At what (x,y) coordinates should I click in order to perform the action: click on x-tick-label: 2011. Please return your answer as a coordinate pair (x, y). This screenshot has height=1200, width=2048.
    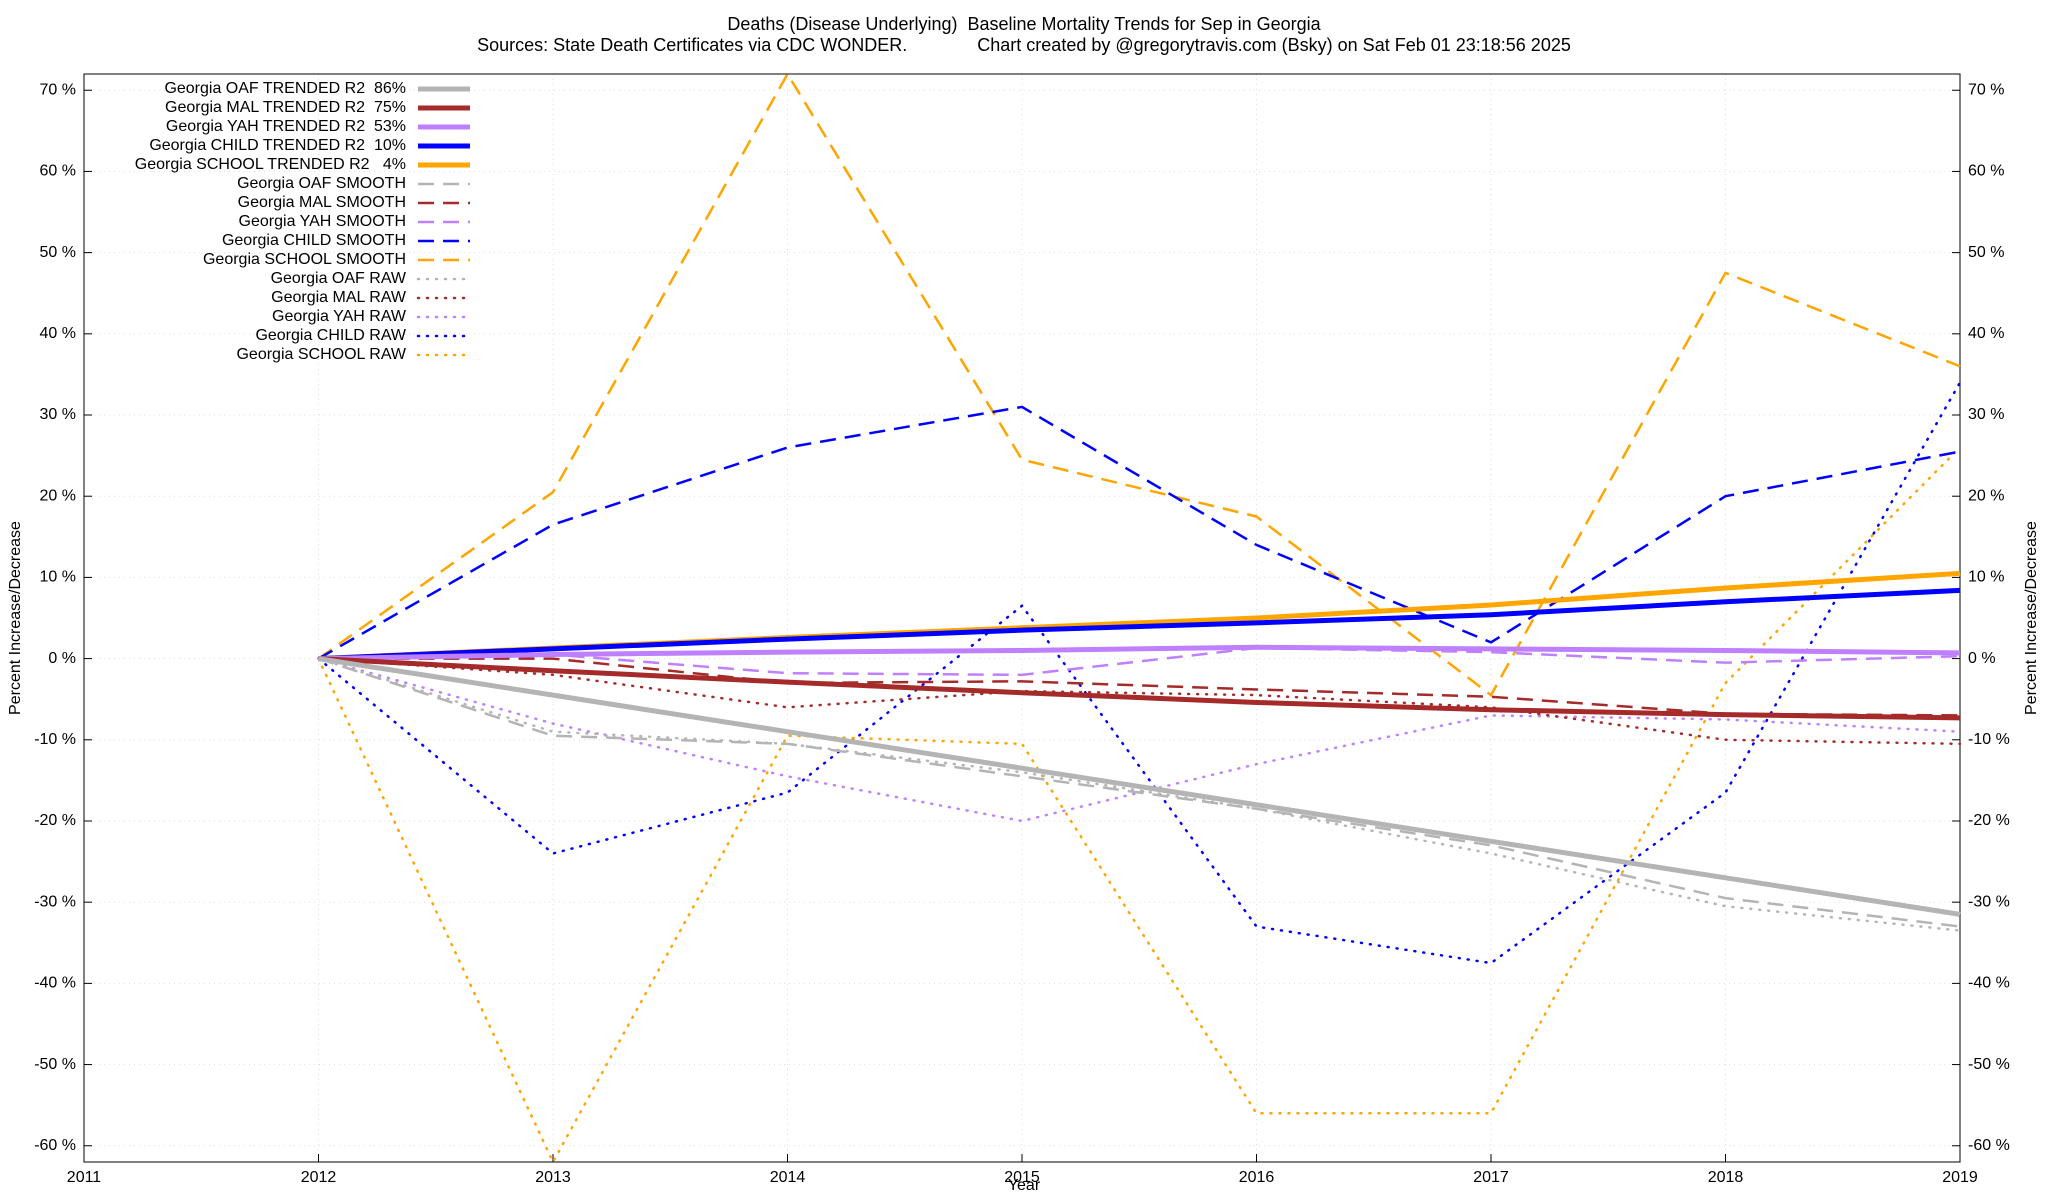
    Looking at the image, I should click on (84, 1177).